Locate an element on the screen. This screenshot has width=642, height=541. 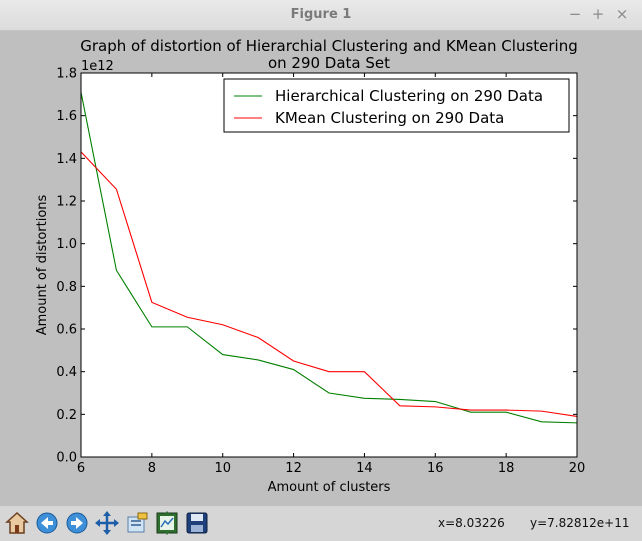
save-icon is located at coordinates (197, 523).